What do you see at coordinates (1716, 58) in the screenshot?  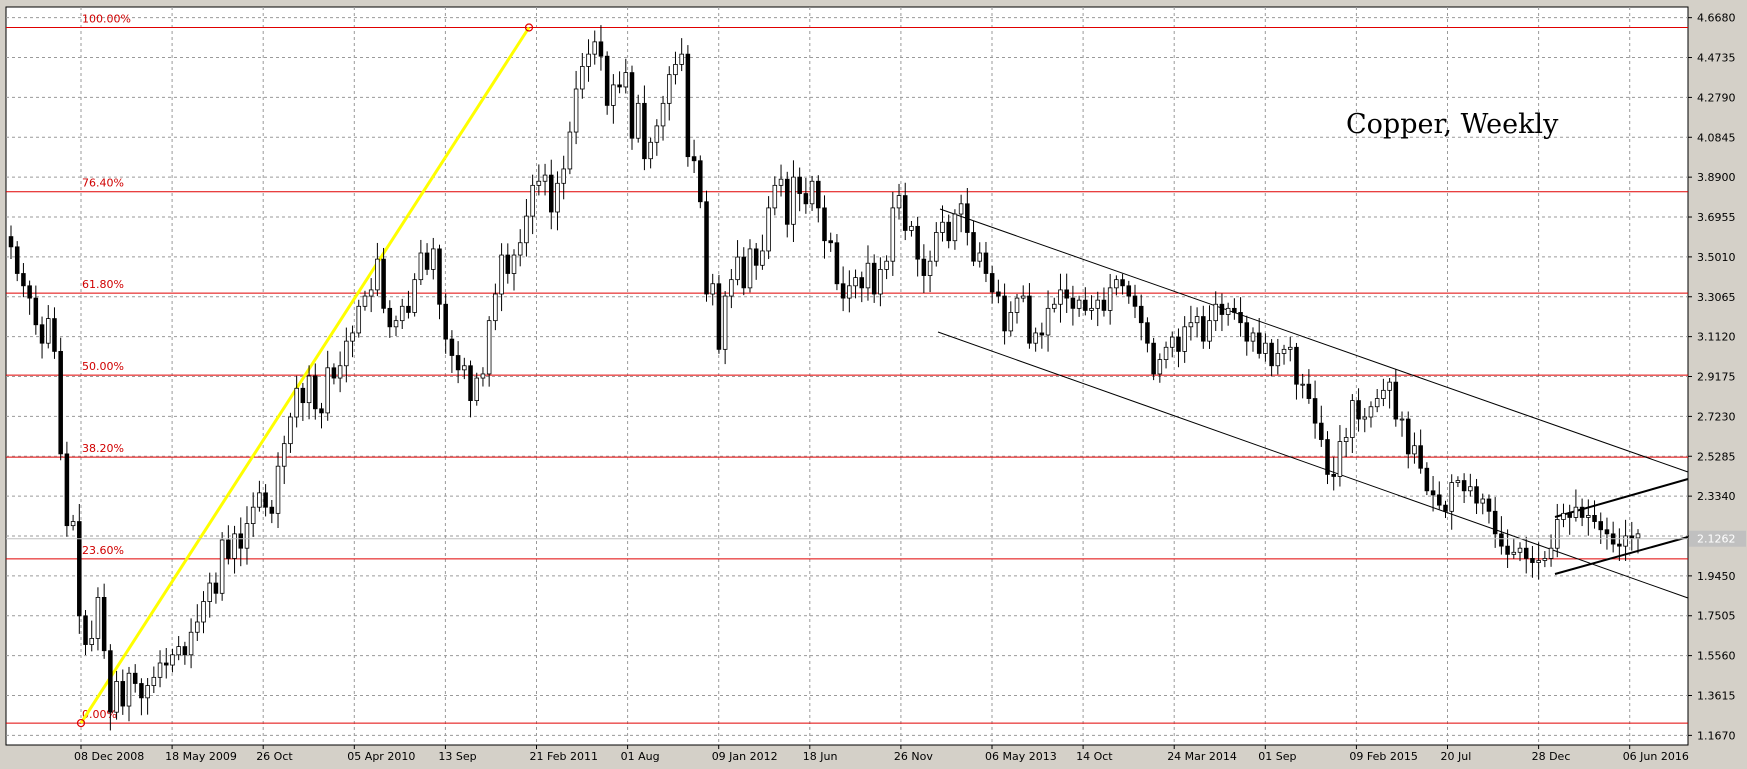 I see `y-tick-label: 4.4735` at bounding box center [1716, 58].